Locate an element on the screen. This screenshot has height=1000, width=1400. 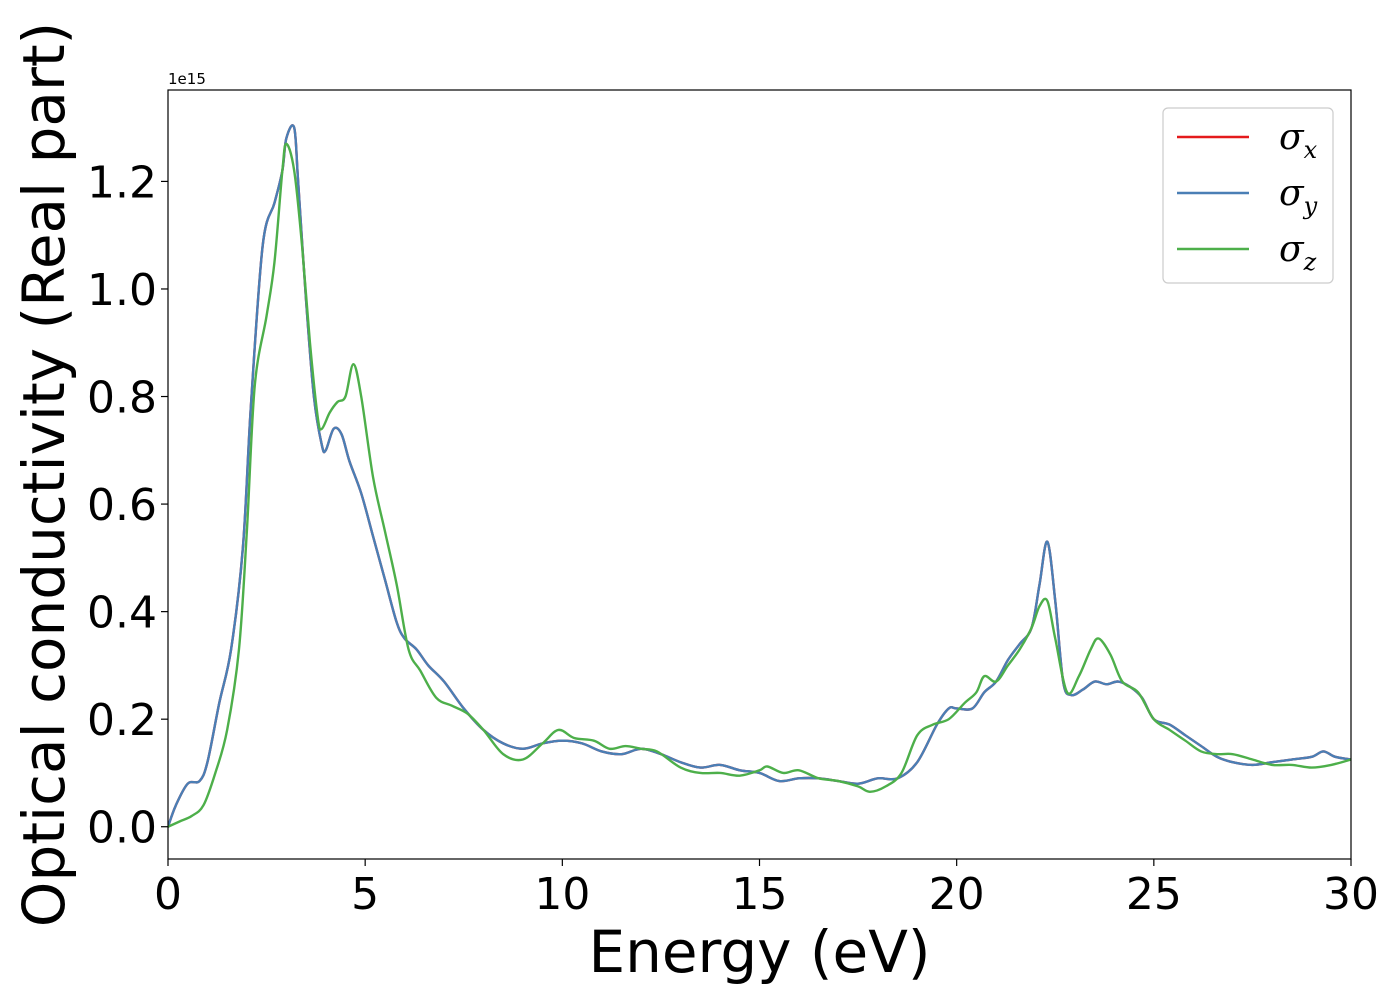
x-tick-label: 30 is located at coordinates (1351, 894).